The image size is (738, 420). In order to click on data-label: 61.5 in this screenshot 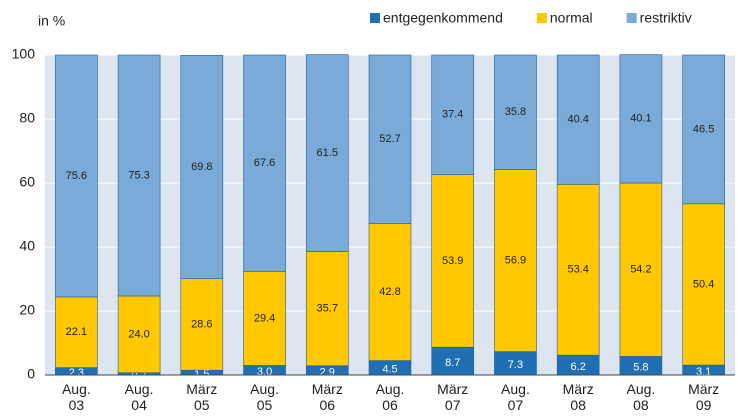, I will do `click(327, 153)`.